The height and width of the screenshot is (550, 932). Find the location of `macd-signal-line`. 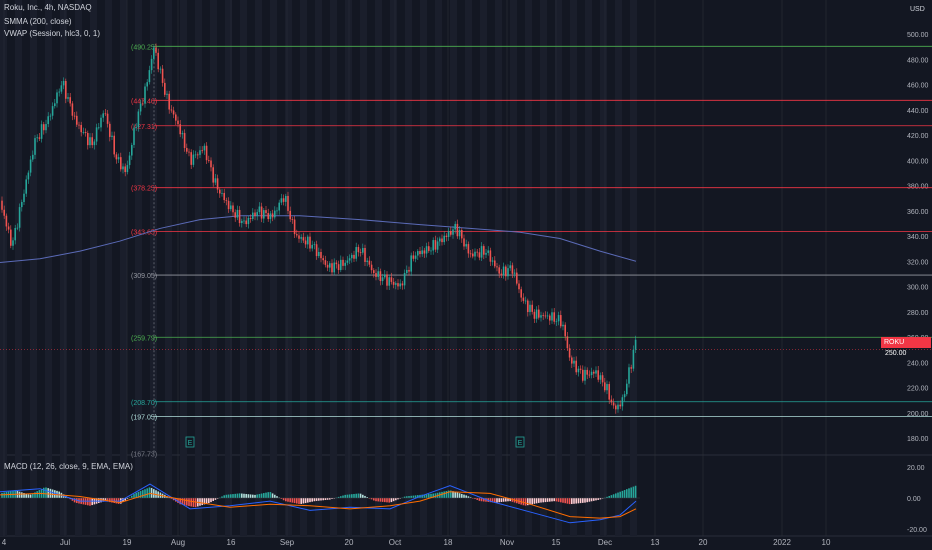

macd-signal-line is located at coordinates (318, 505).